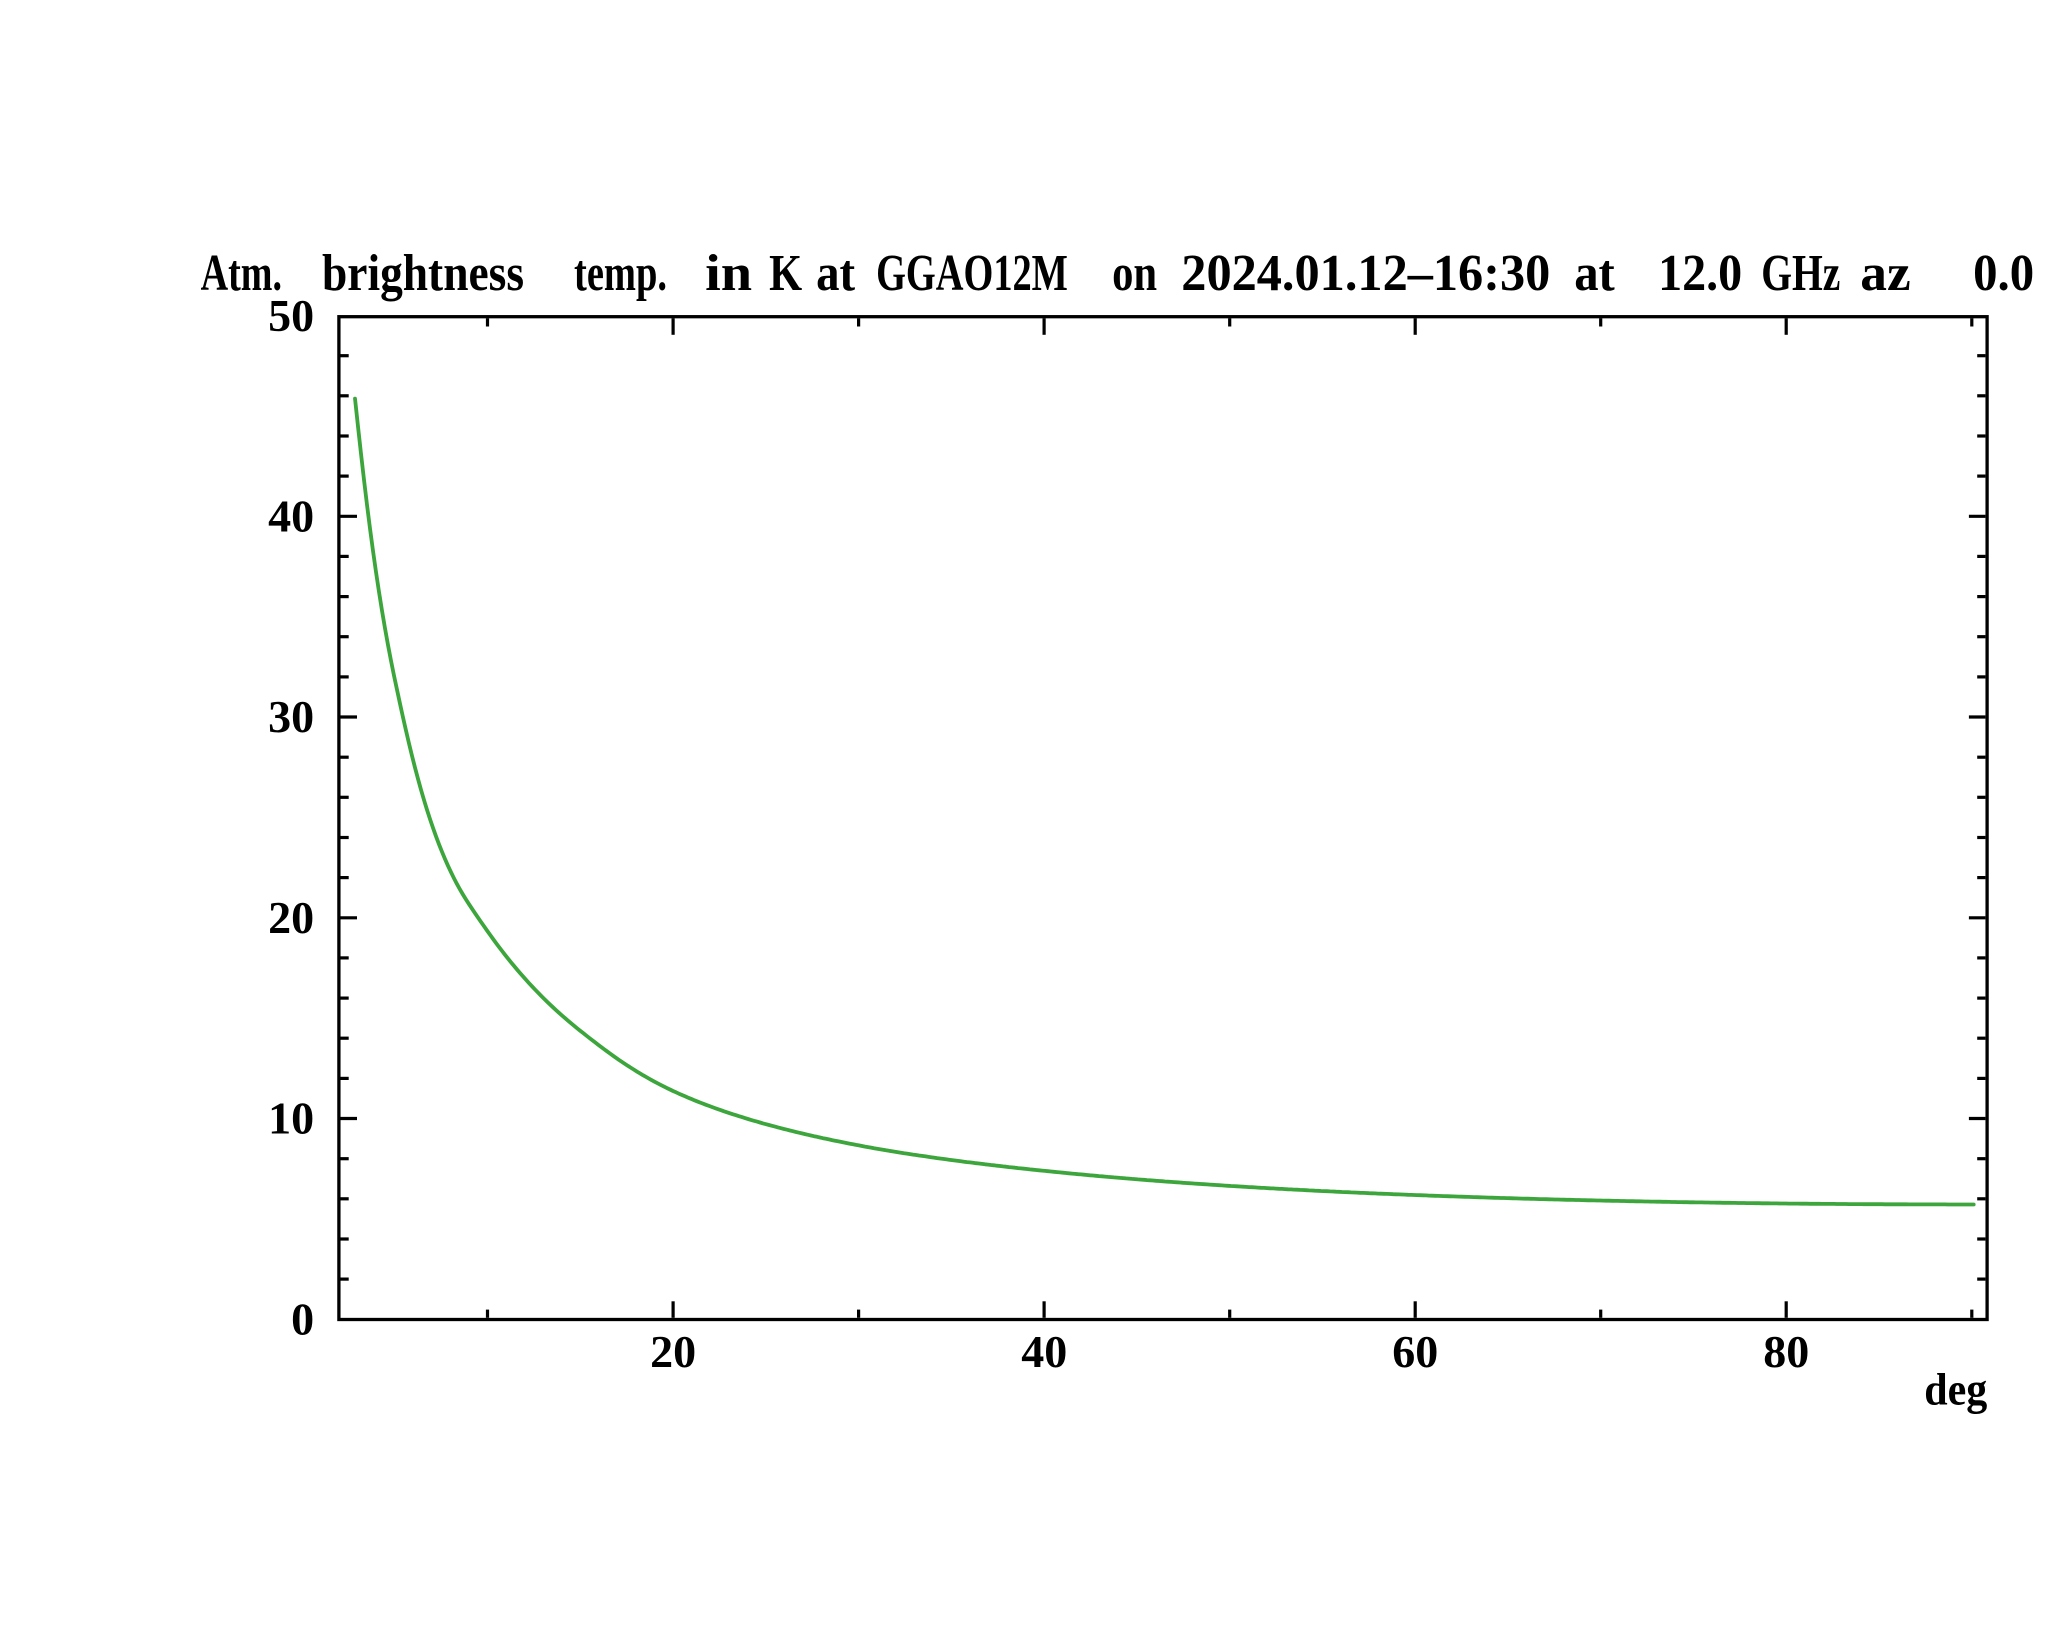 This screenshot has width=2048, height=1635. I want to click on svg-text: on, so click(1134, 273).